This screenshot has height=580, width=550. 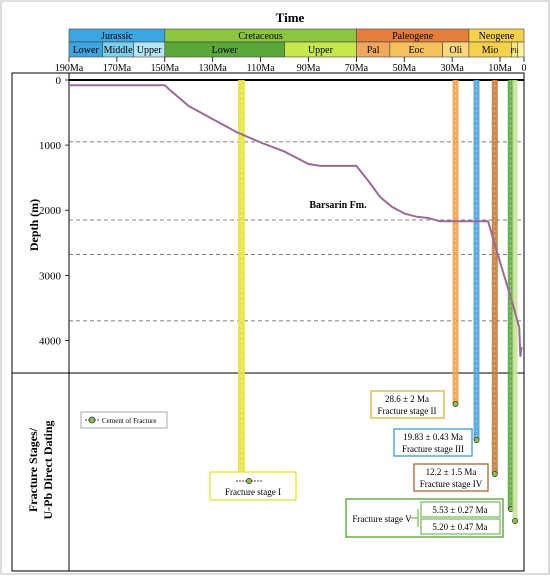 I want to click on era-label: Paleogene, so click(x=413, y=36).